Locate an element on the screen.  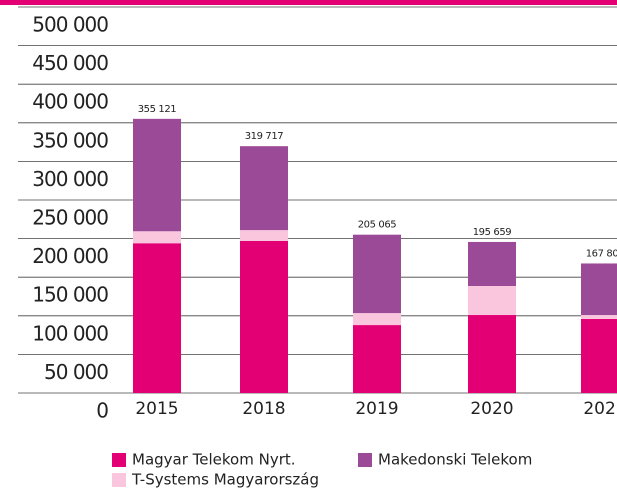
total-label: 319 717 is located at coordinates (264, 136).